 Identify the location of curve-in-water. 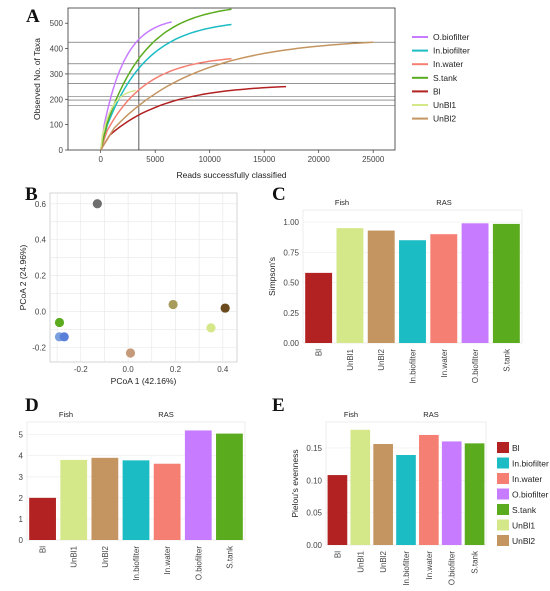
(165, 104).